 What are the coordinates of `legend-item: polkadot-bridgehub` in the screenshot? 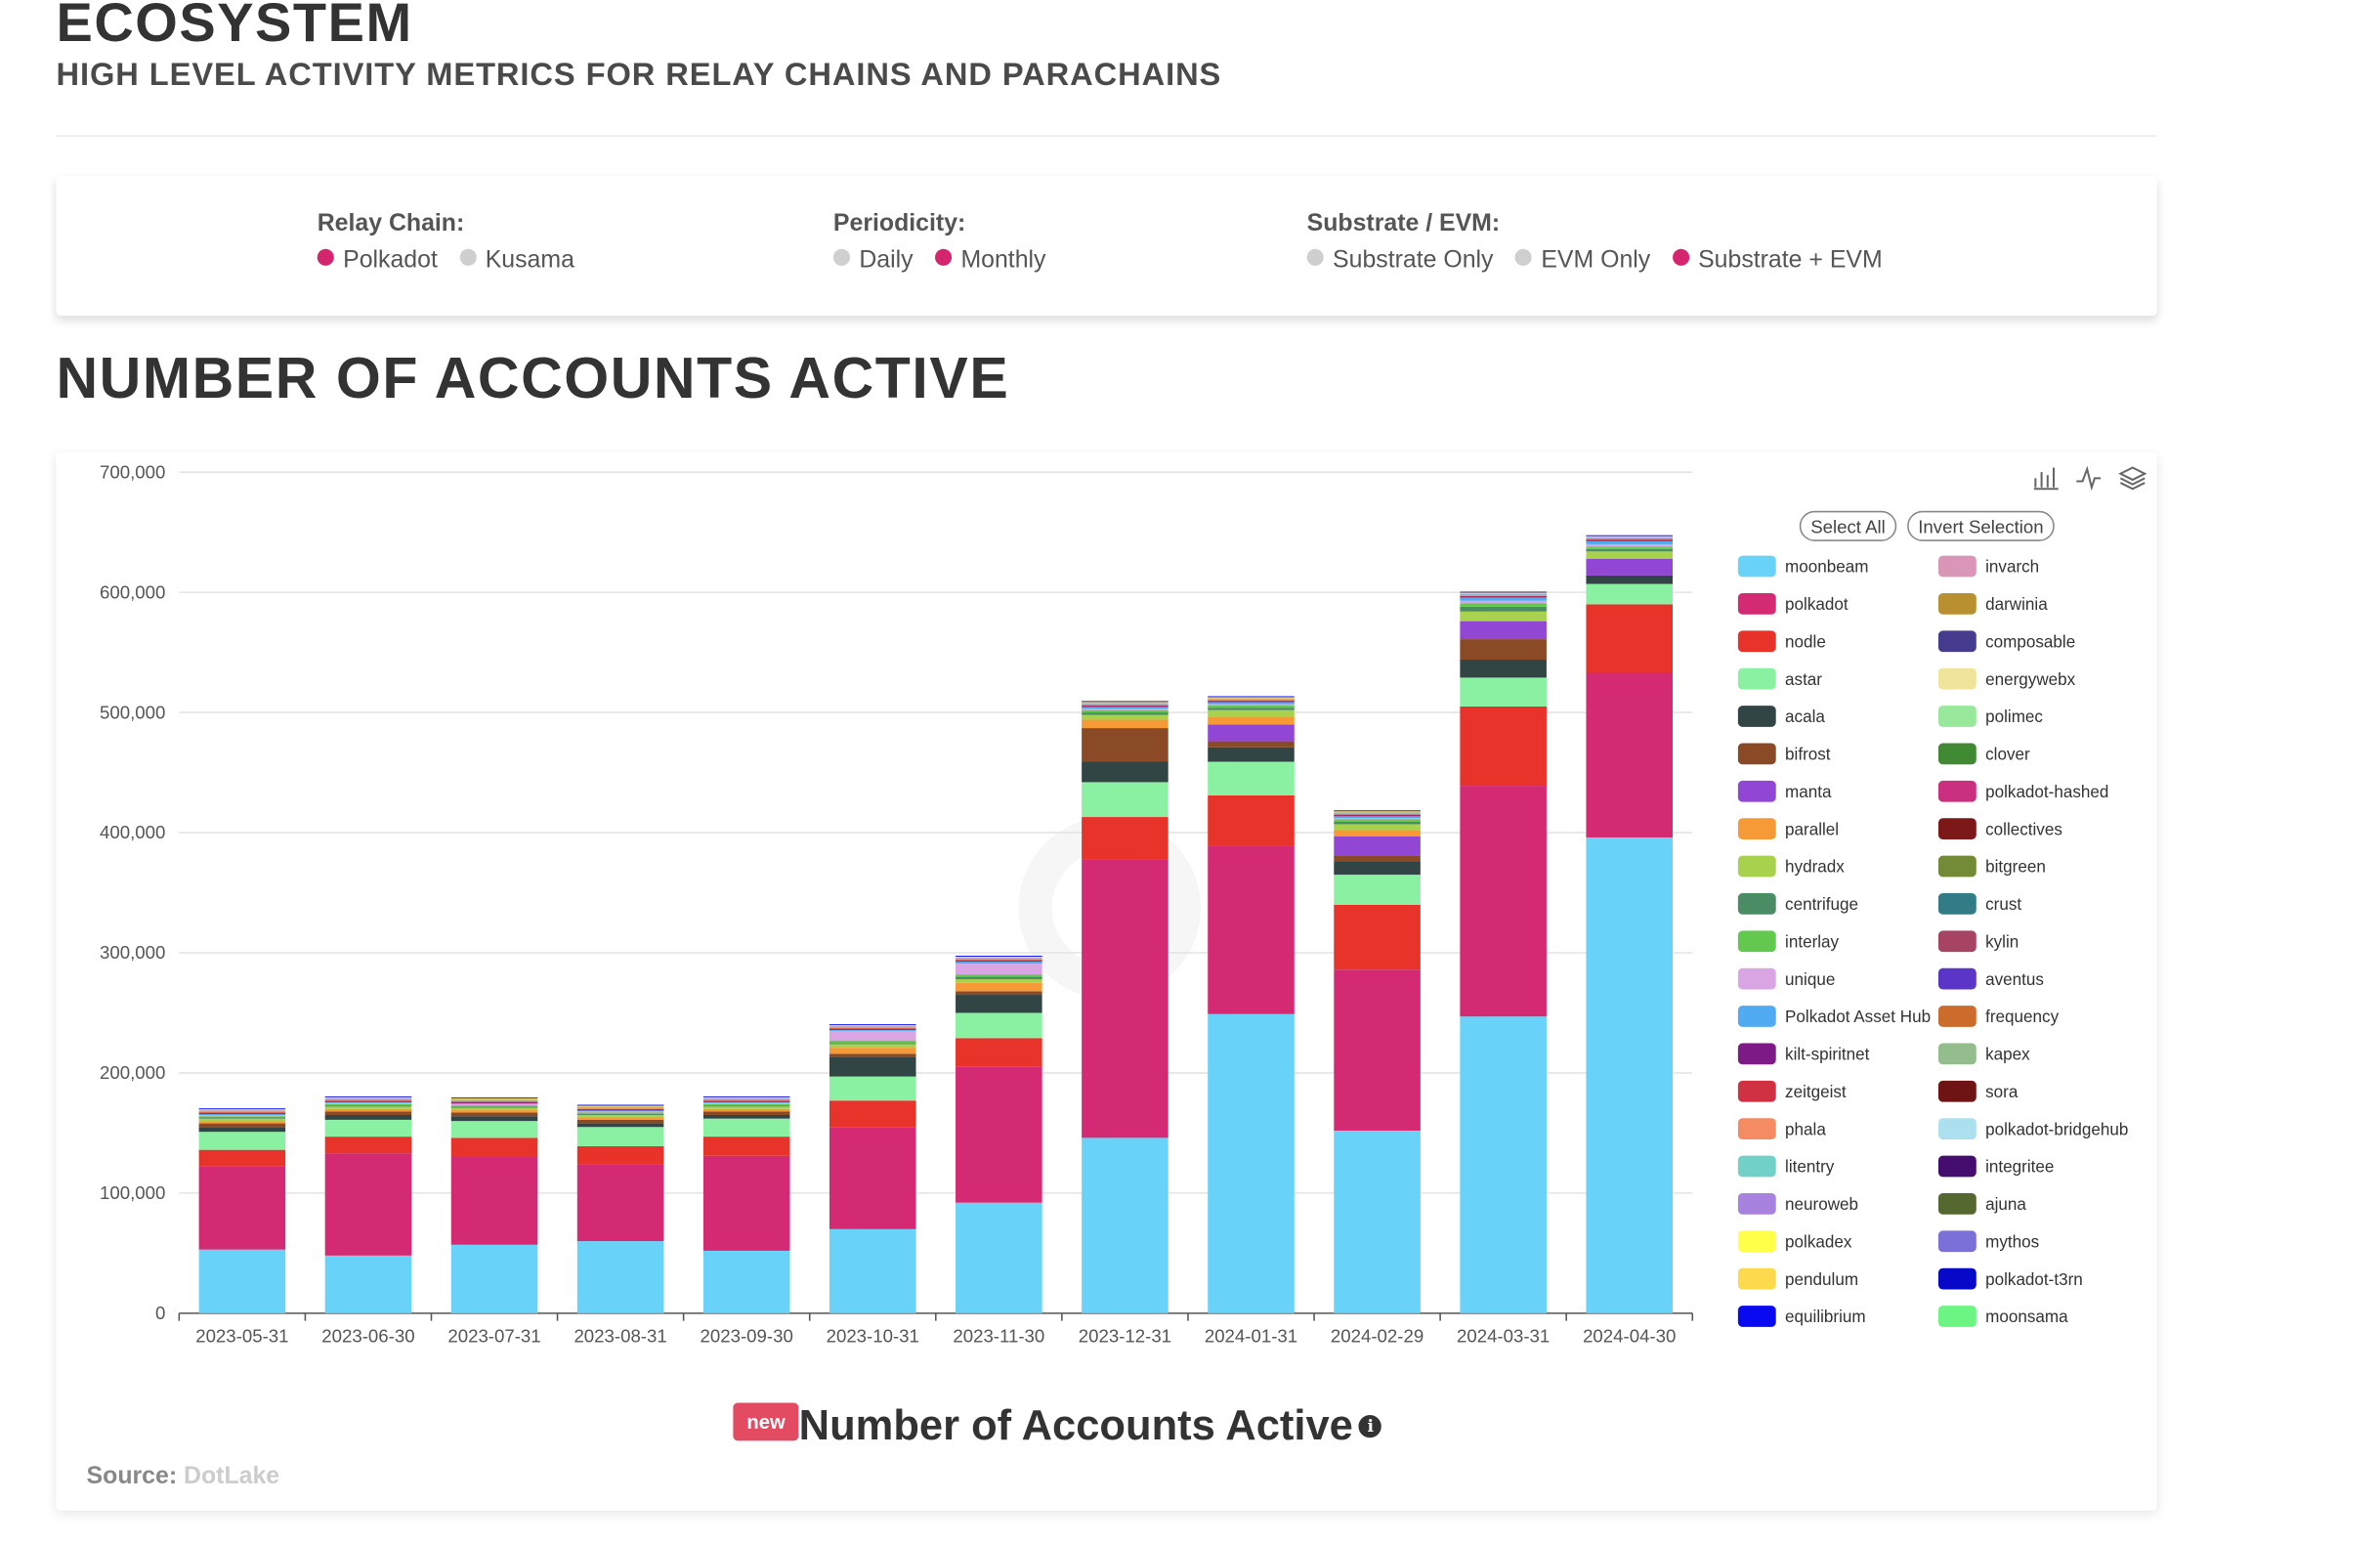 It's located at (2032, 1129).